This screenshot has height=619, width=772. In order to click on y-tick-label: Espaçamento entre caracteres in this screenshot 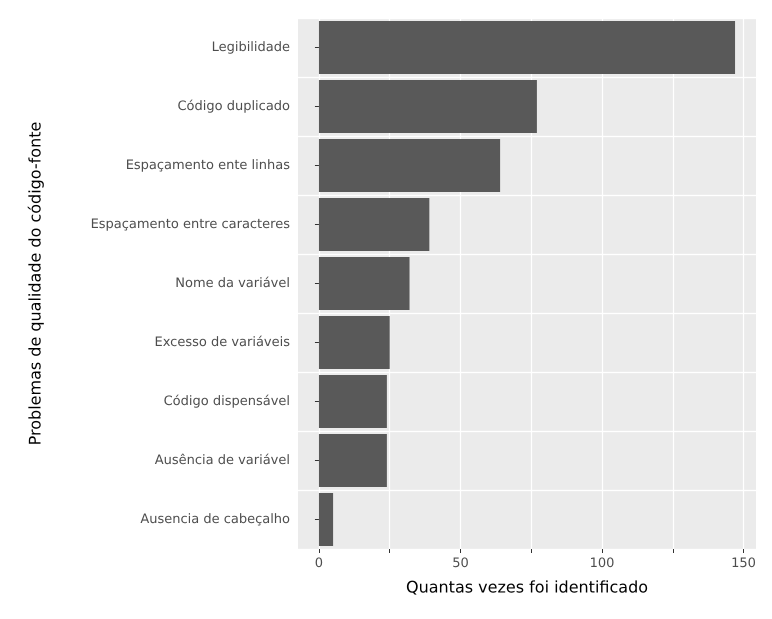, I will do `click(190, 224)`.